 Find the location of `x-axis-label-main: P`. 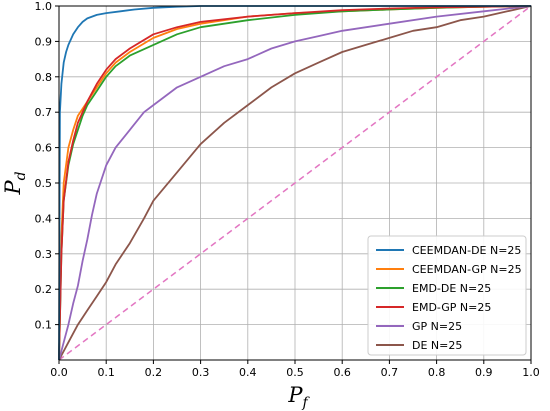

x-axis-label-main: P is located at coordinates (295, 395).